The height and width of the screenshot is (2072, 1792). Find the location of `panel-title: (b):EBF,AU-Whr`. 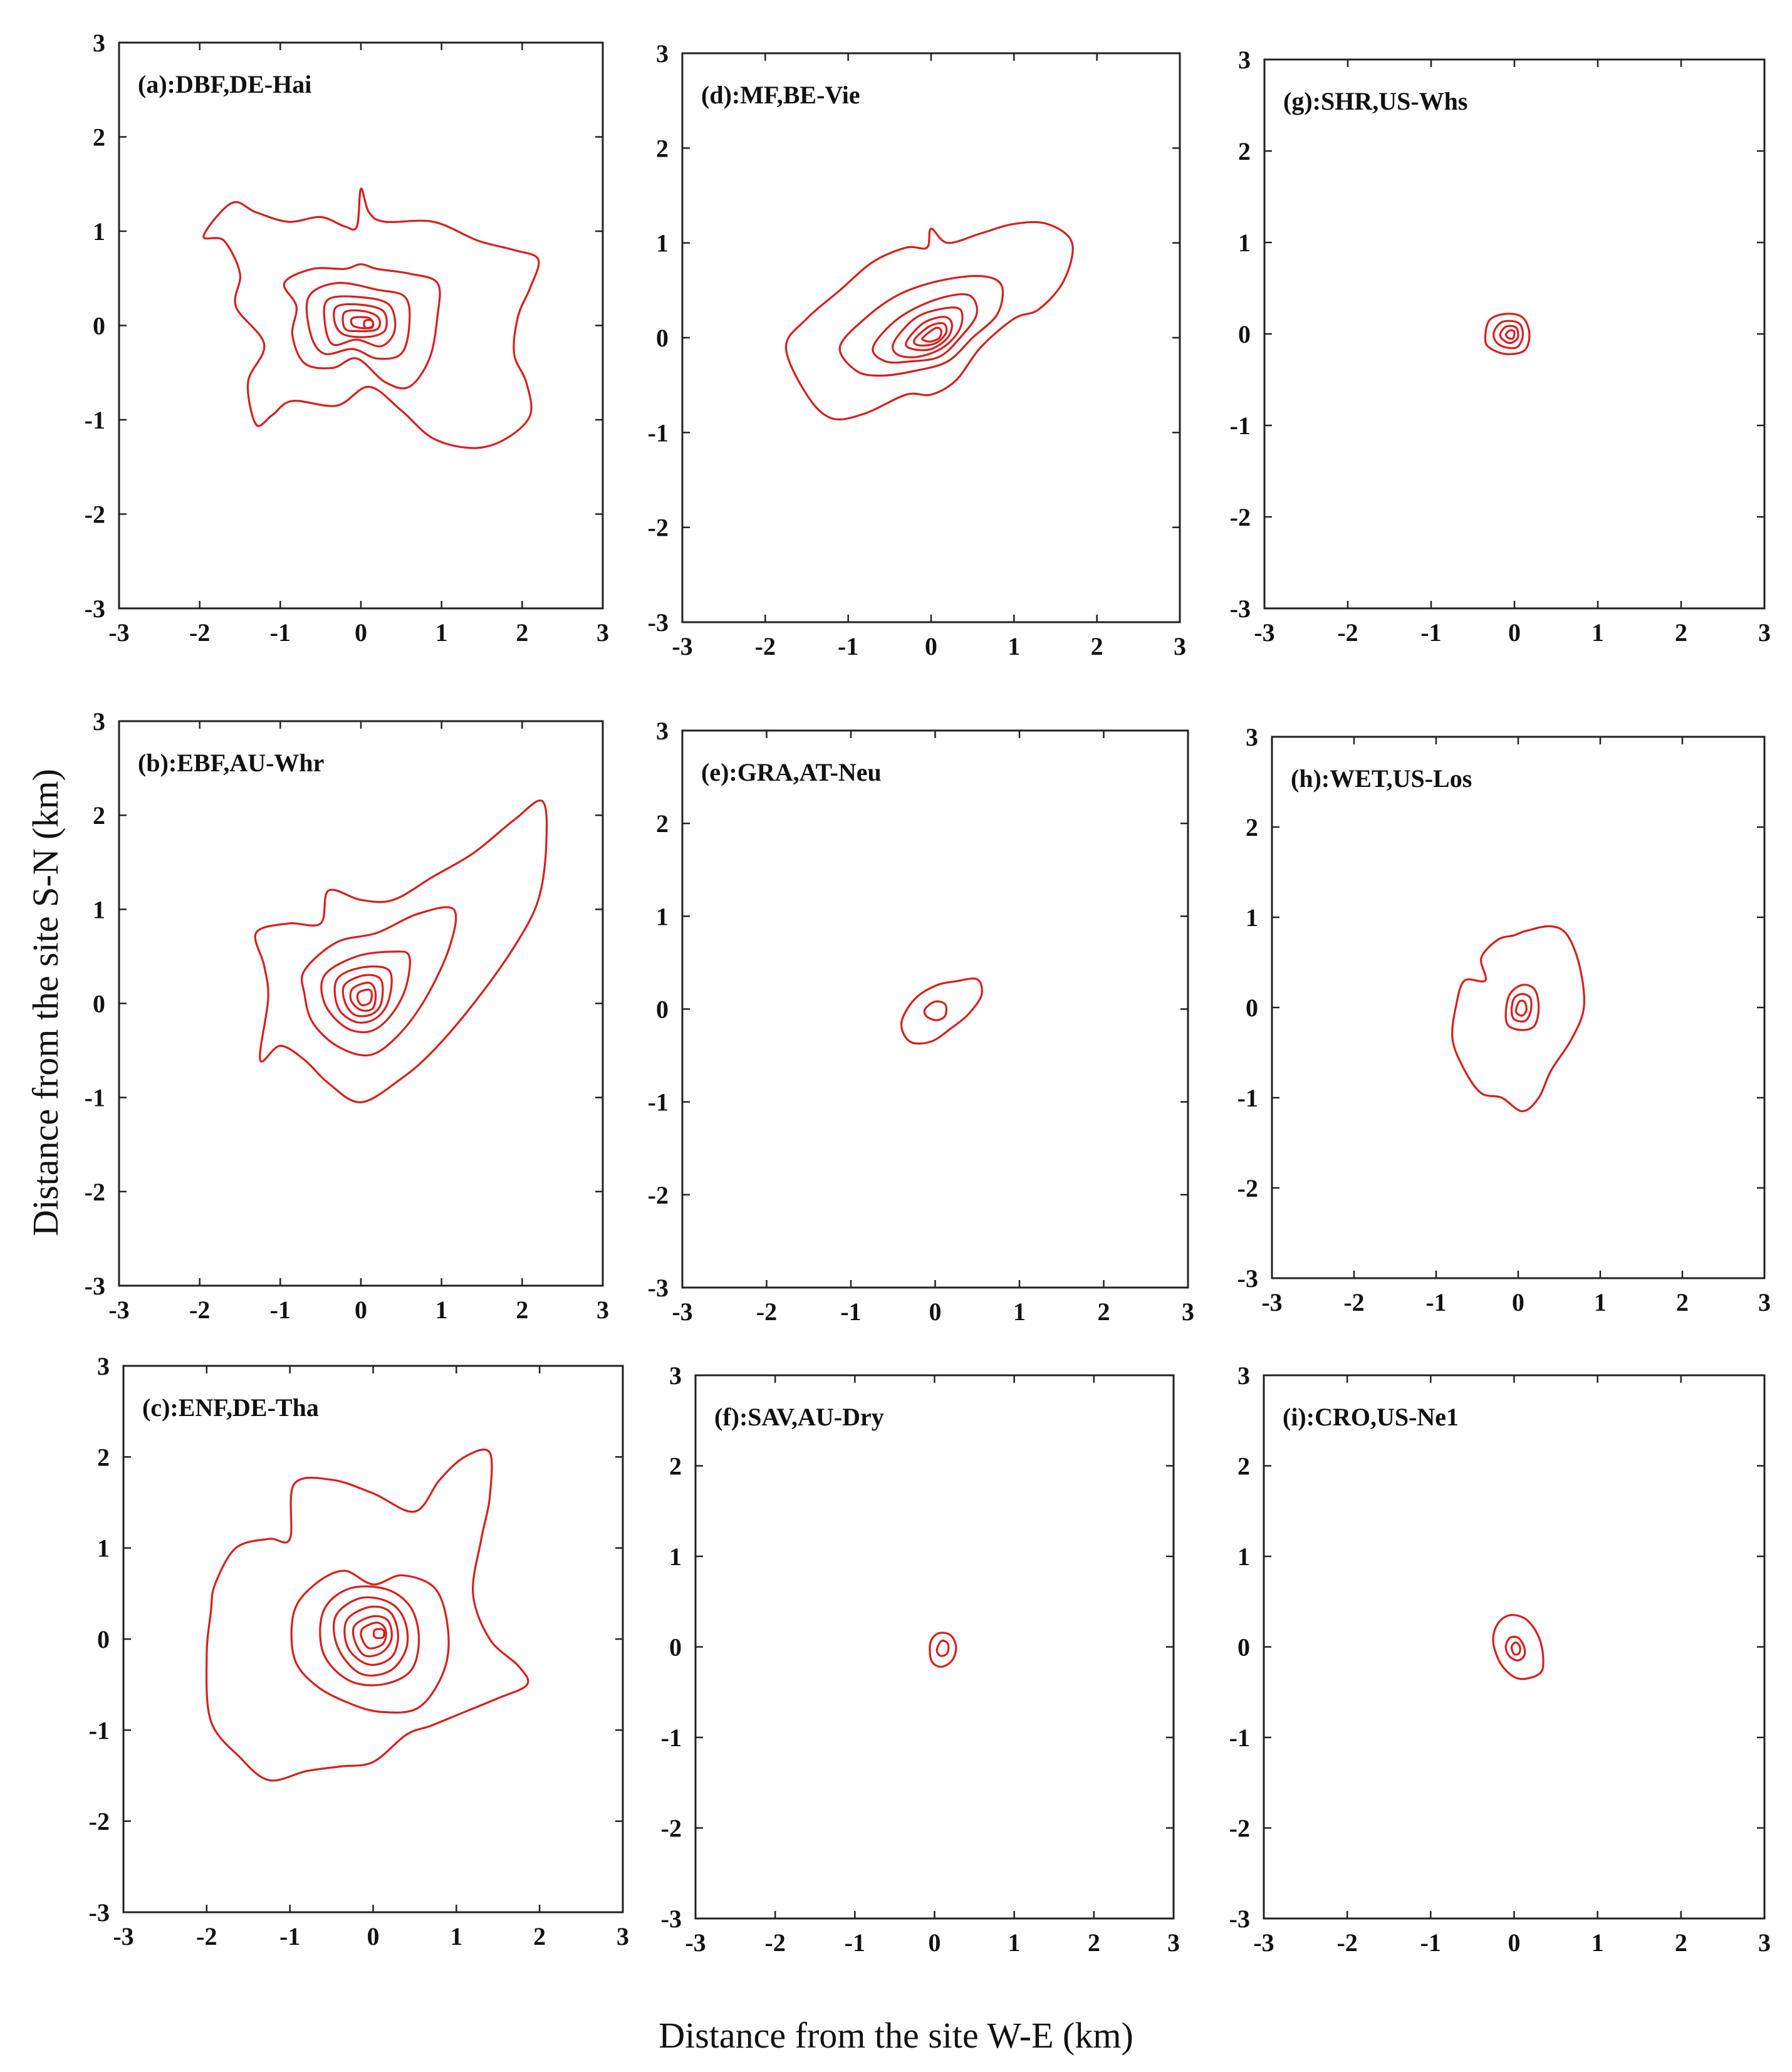

panel-title: (b):EBF,AU-Whr is located at coordinates (231, 763).